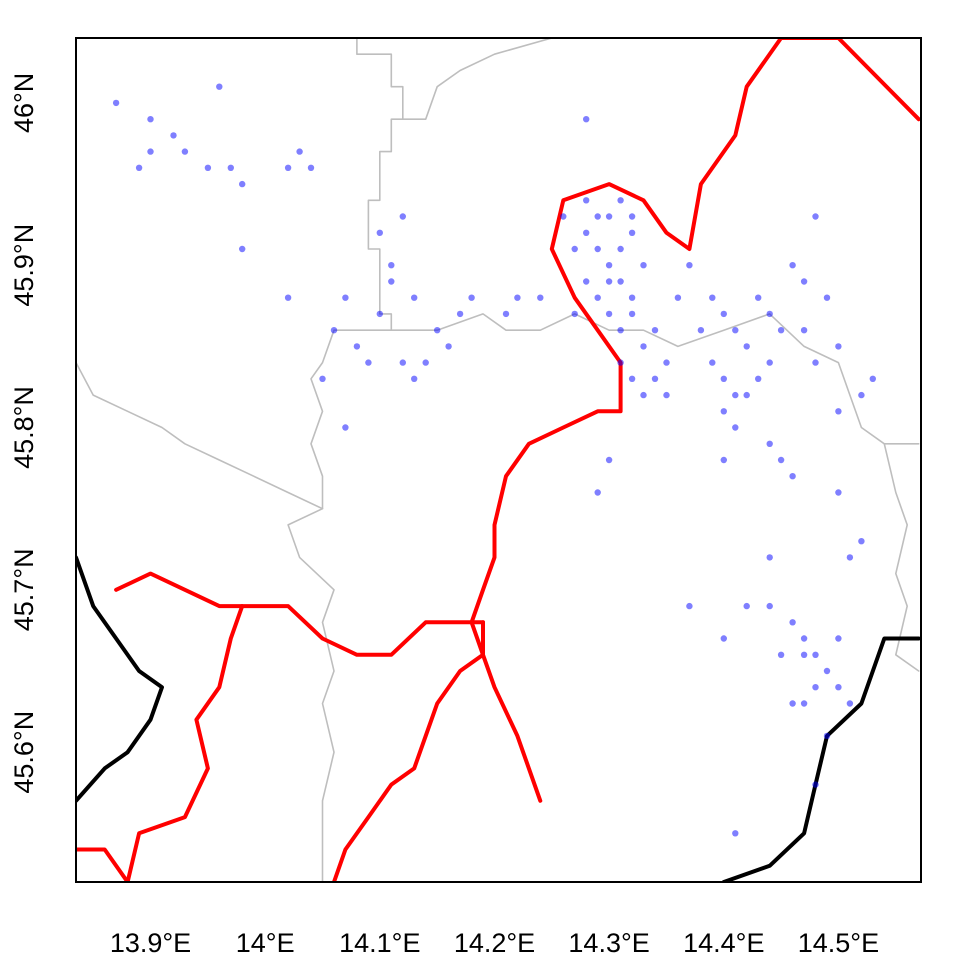 Image resolution: width=960 pixels, height=960 pixels. What do you see at coordinates (24, 265) in the screenshot?
I see `y-tick-label: 45.9°N` at bounding box center [24, 265].